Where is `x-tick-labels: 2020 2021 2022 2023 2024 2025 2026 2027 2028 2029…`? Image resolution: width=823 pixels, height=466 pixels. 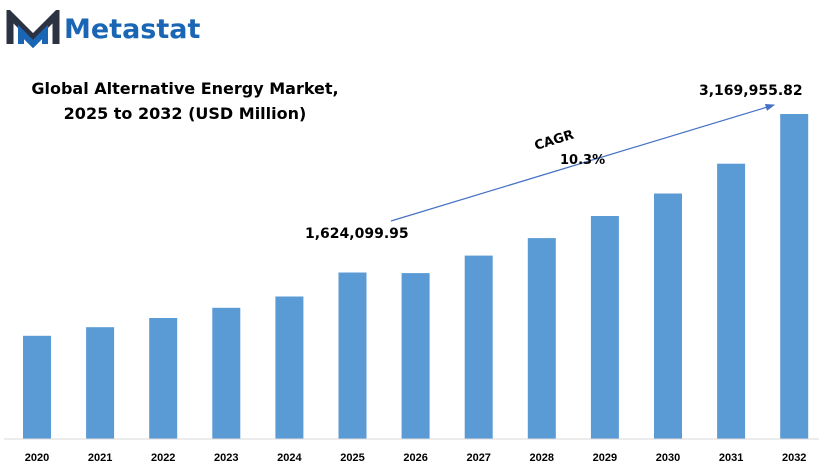 x-tick-labels: 2020 2021 2022 2023 2024 2025 2026 2027 2028 2029… is located at coordinates (416, 458).